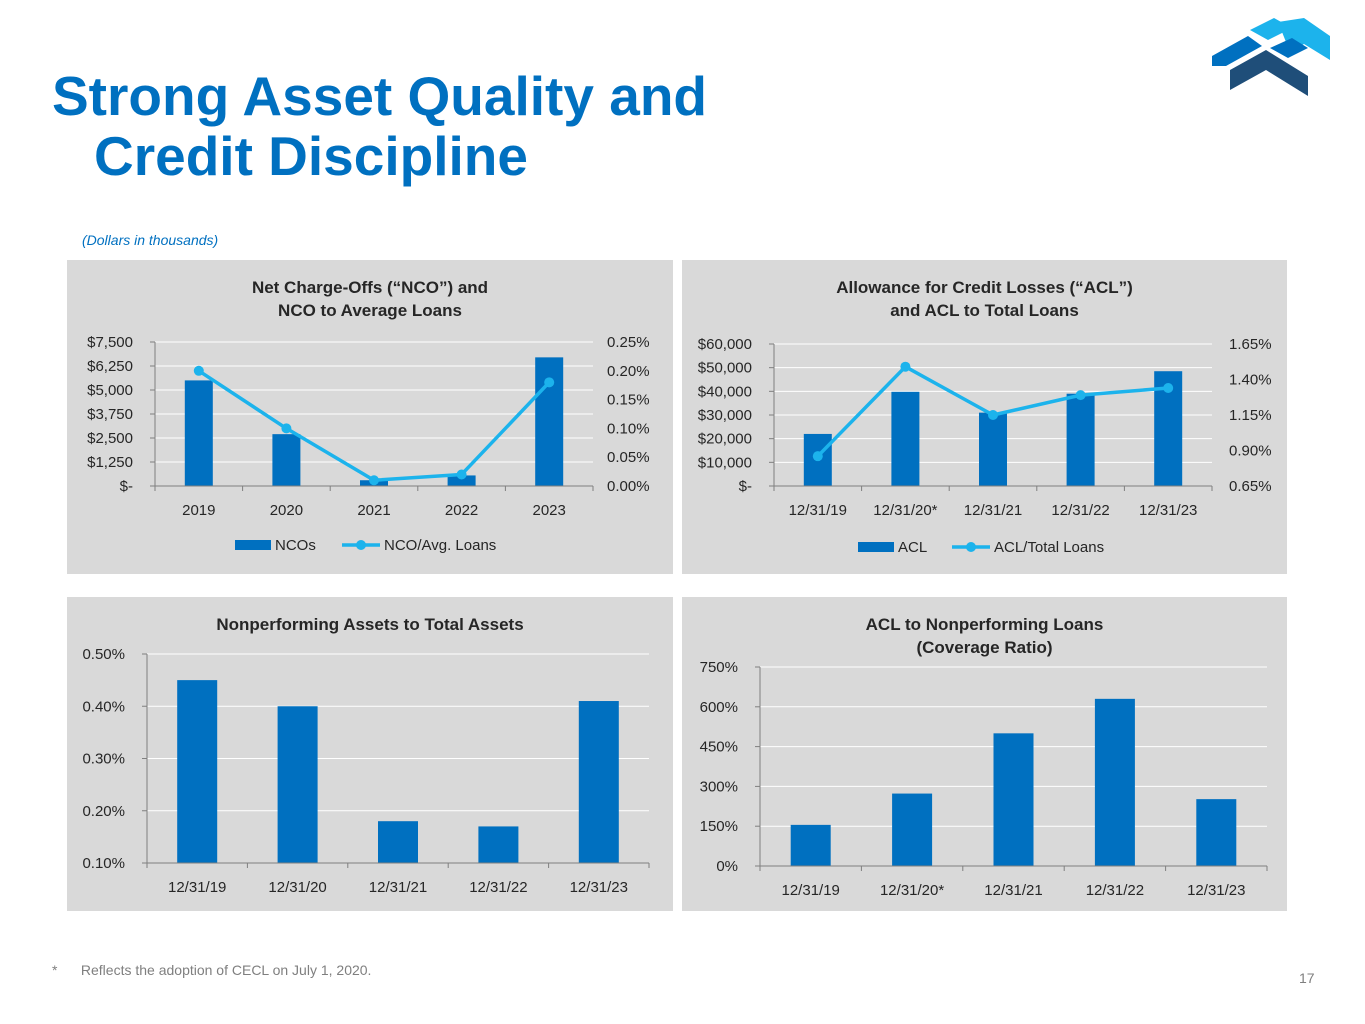 The image size is (1365, 1024). Describe the element at coordinates (461, 510) in the screenshot. I see `x-tick-label: 2022` at that location.